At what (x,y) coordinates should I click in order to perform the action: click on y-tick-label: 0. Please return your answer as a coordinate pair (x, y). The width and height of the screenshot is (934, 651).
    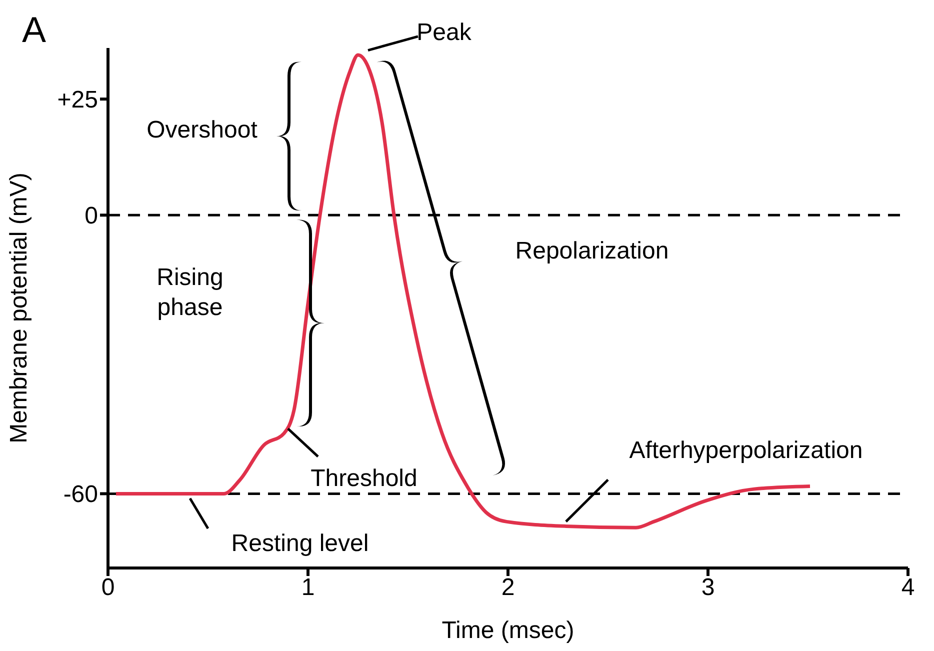
    Looking at the image, I should click on (91, 216).